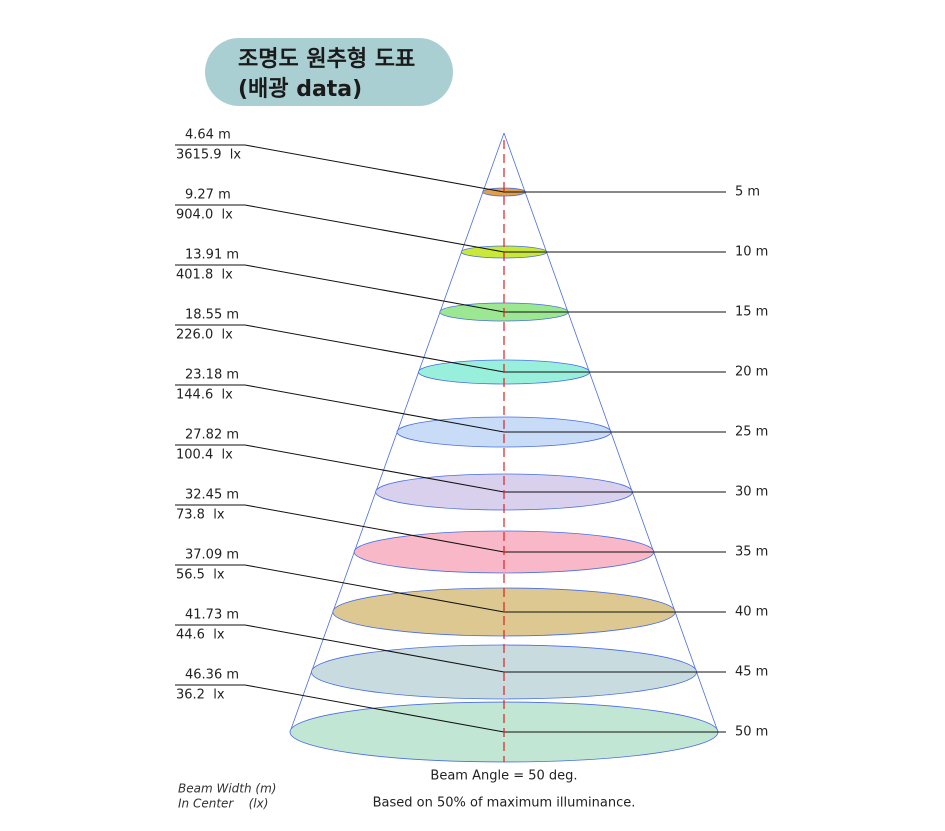  Describe the element at coordinates (300, 89) in the screenshot. I see `title-line2: (배광 data)` at that location.